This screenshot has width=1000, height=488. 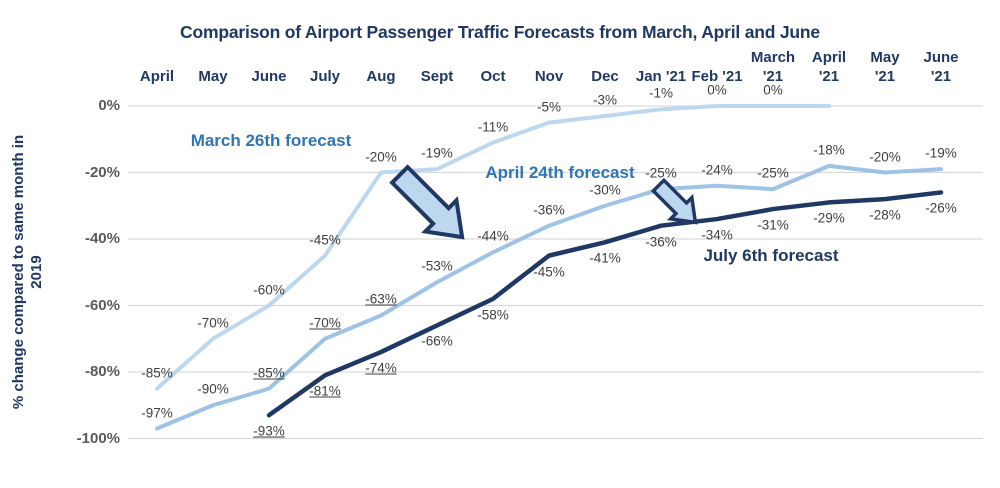 I want to click on data-label-march-26th-forecast-march-21: 0%, so click(x=773, y=90).